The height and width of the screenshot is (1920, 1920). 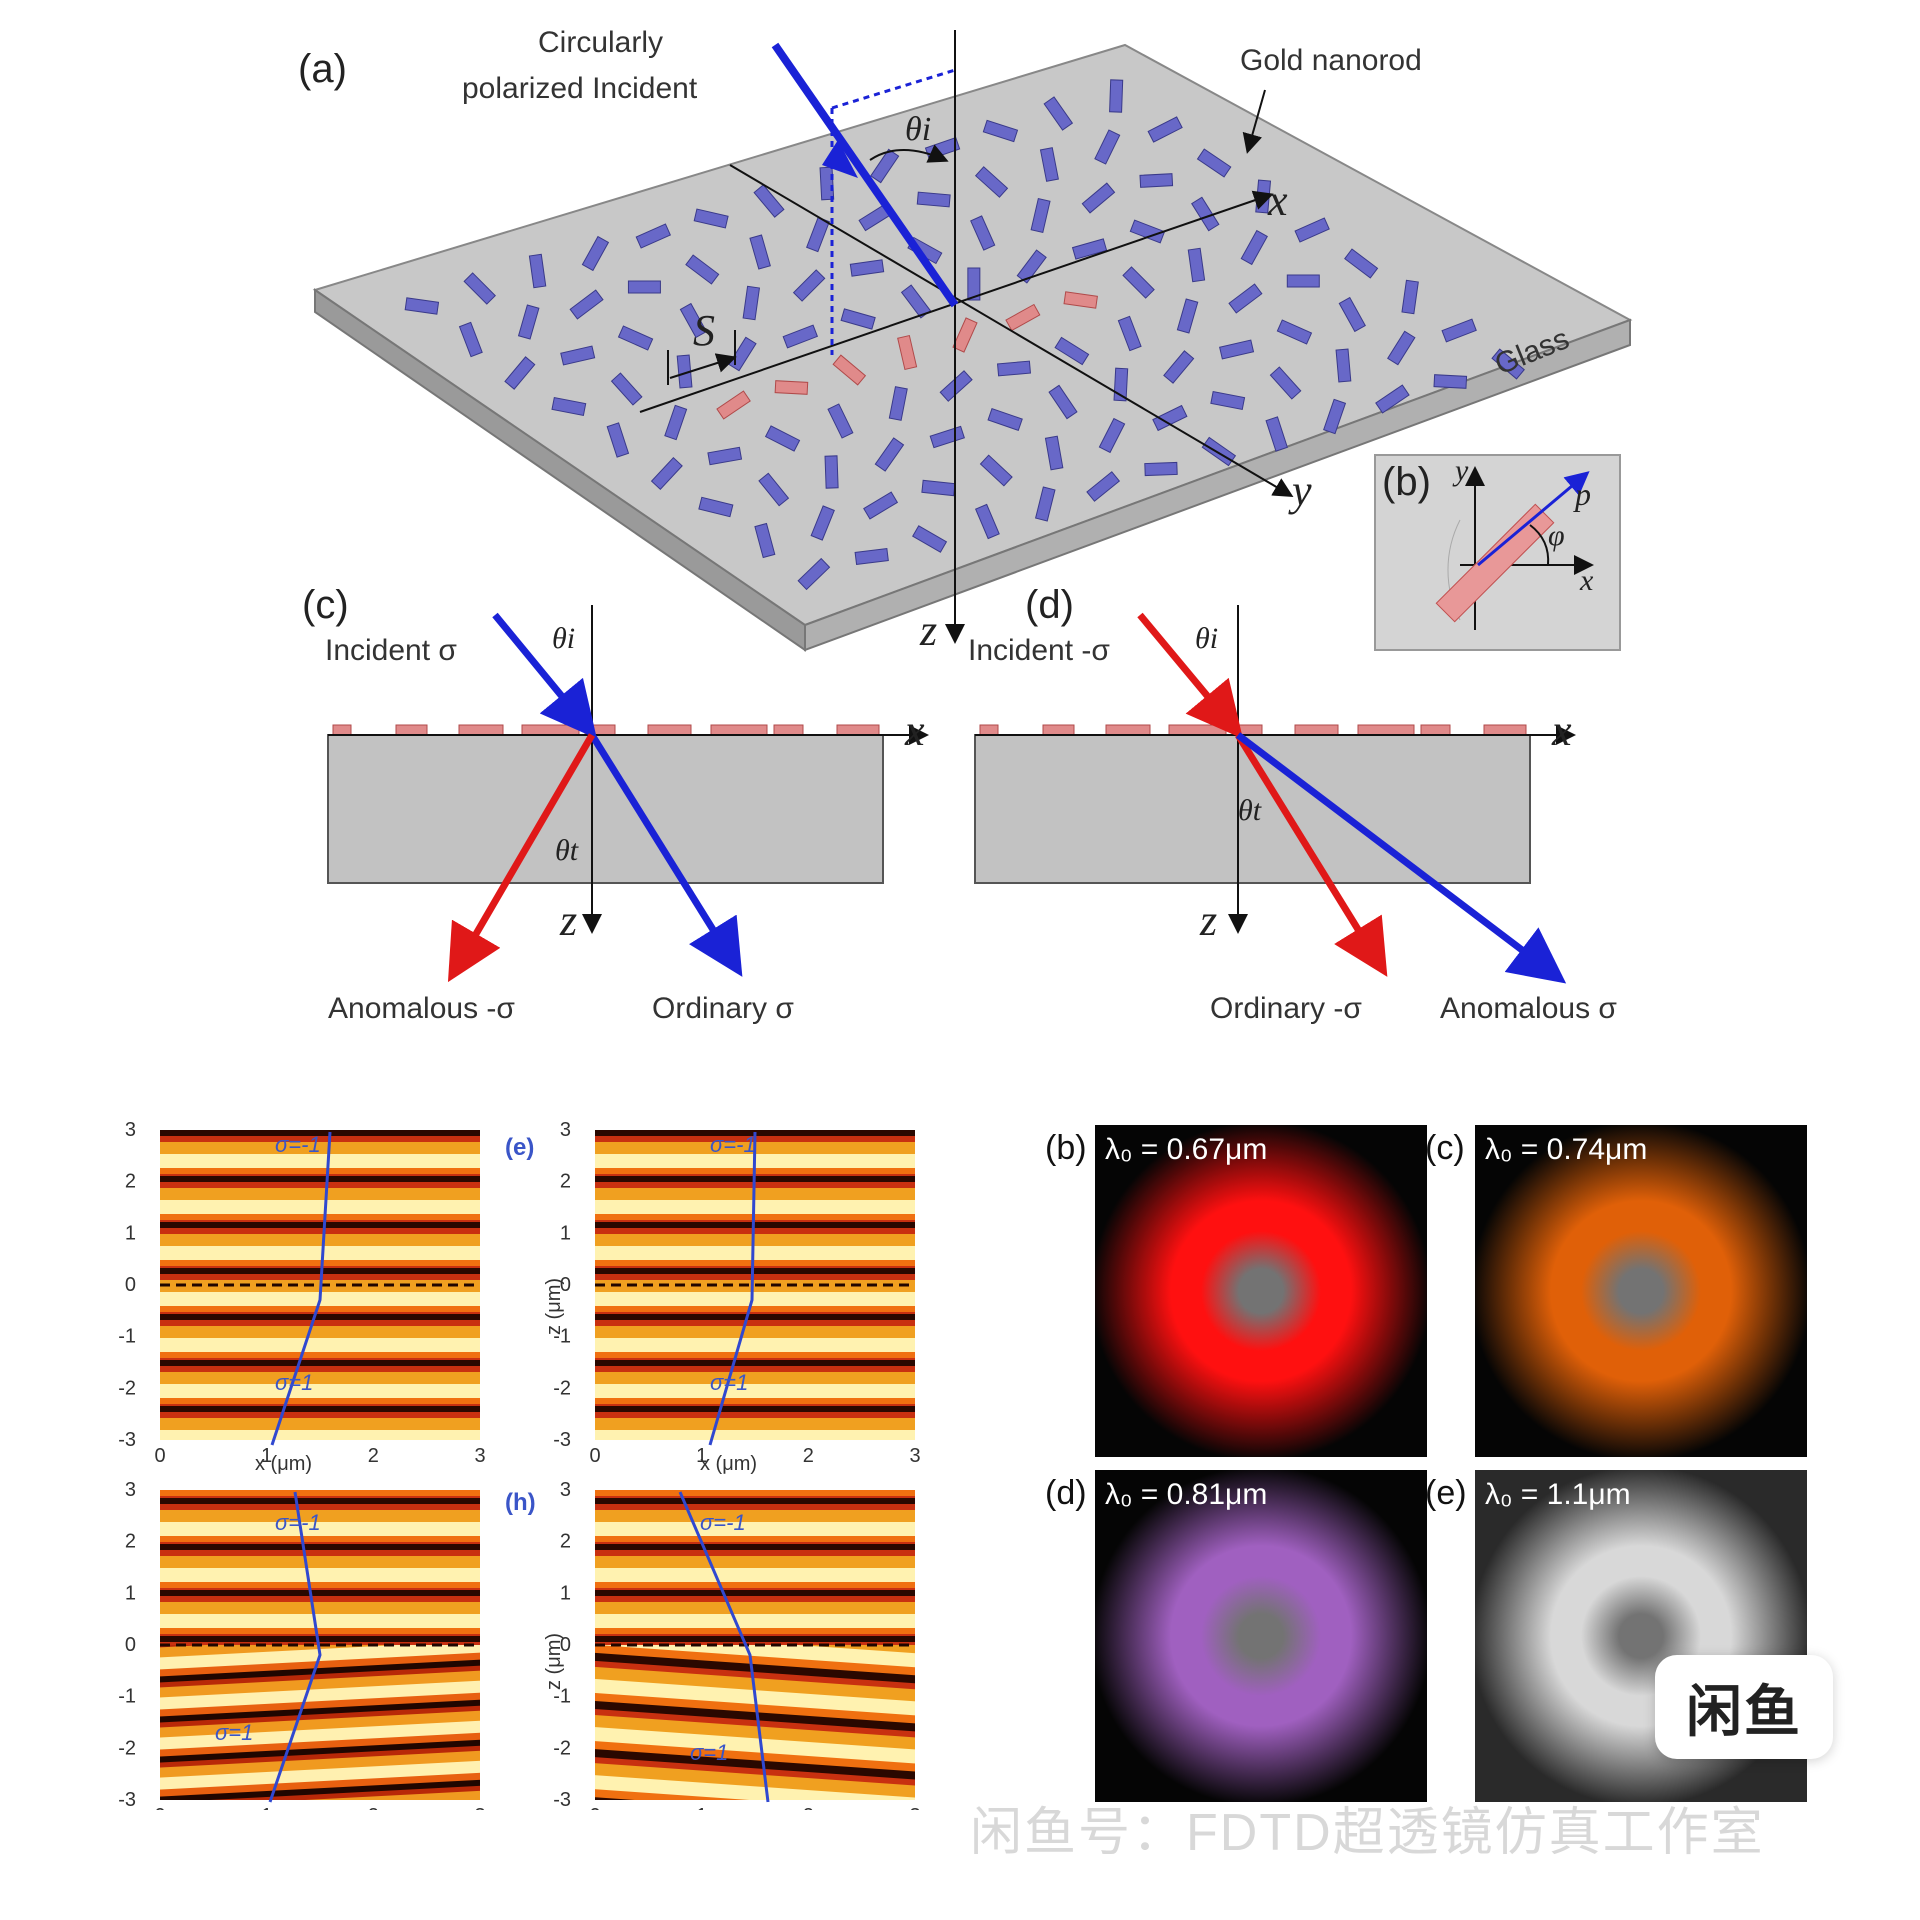 I want to click on x-axis-label-1: x (μm), so click(x=283, y=1464).